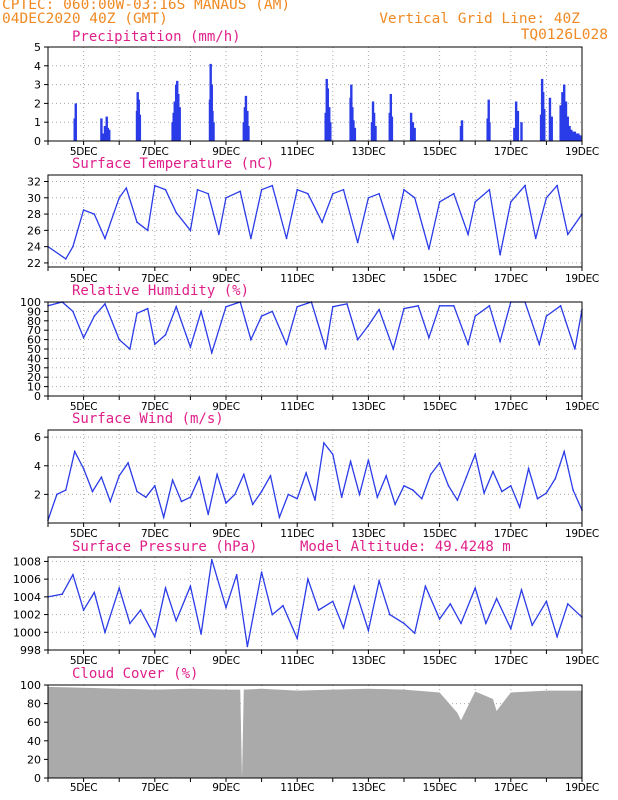  What do you see at coordinates (34, 214) in the screenshot?
I see `y-tick-label: 28` at bounding box center [34, 214].